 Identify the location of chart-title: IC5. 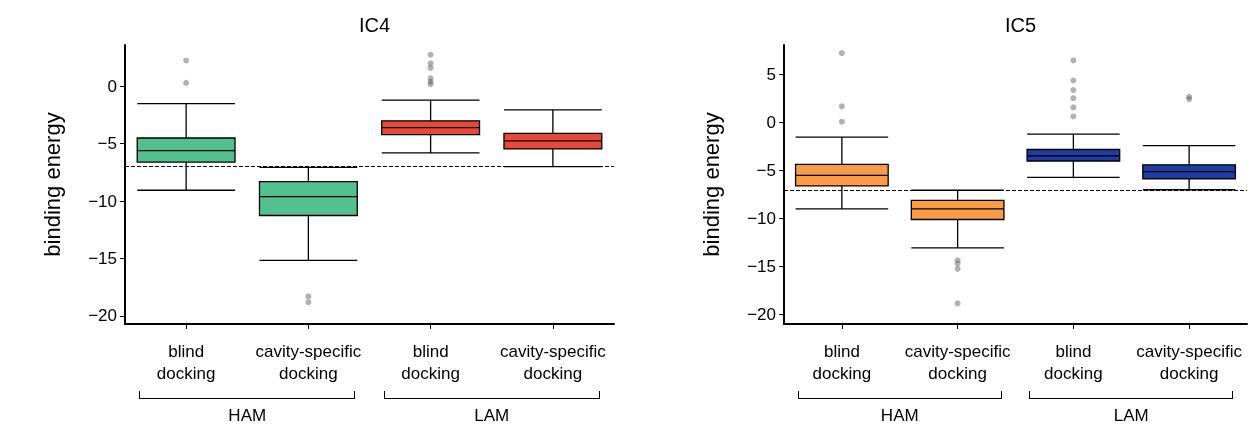
(1020, 25).